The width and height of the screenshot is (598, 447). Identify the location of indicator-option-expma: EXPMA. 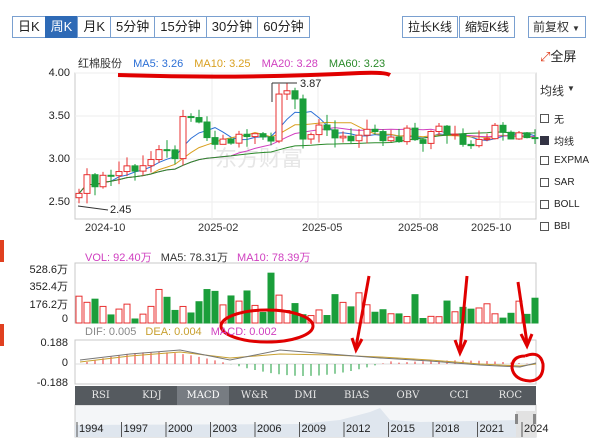
(564, 160).